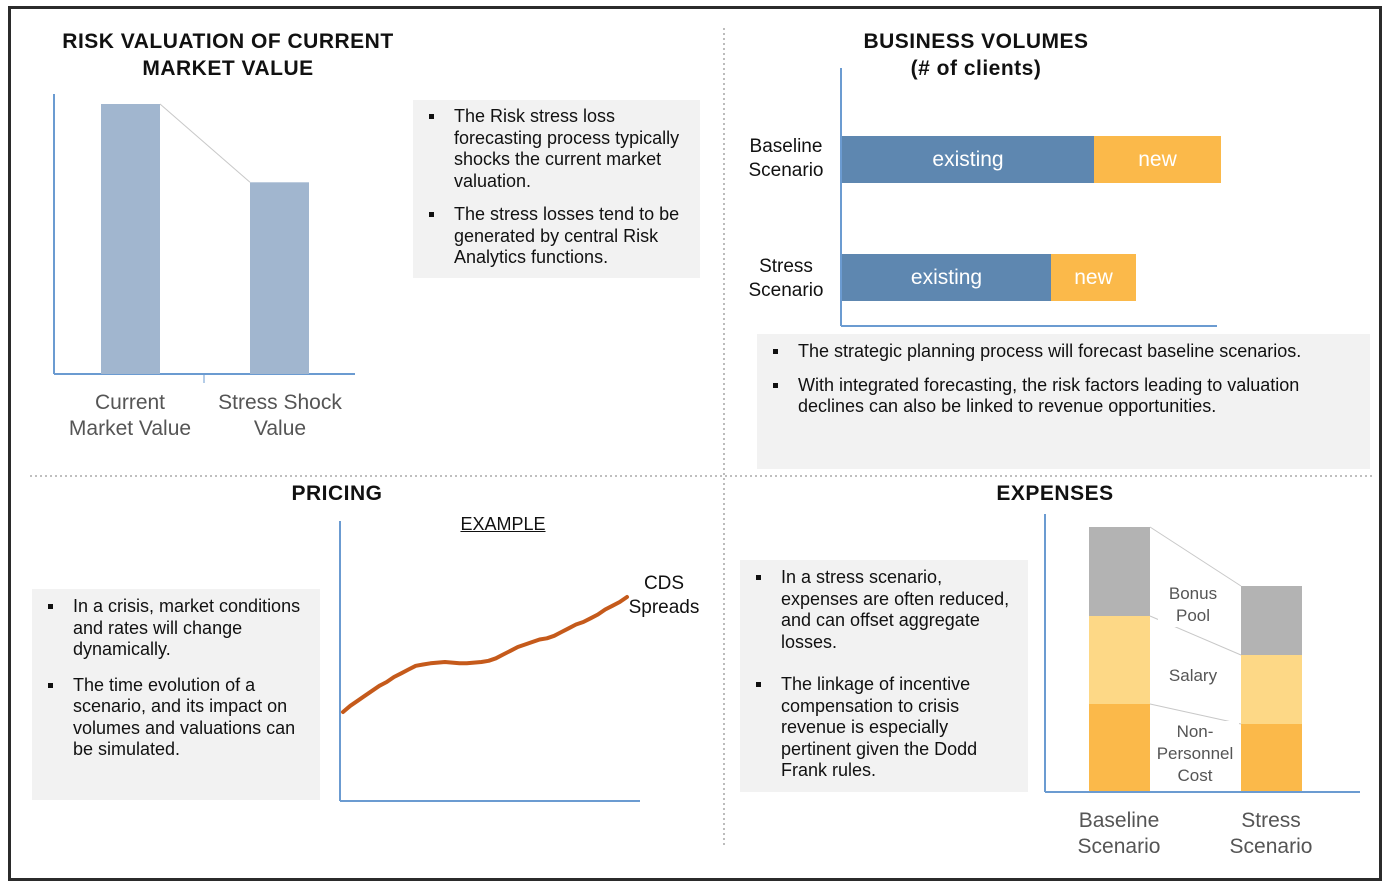 This screenshot has width=1391, height=886. I want to click on title-line: (# of clients), so click(976, 68).